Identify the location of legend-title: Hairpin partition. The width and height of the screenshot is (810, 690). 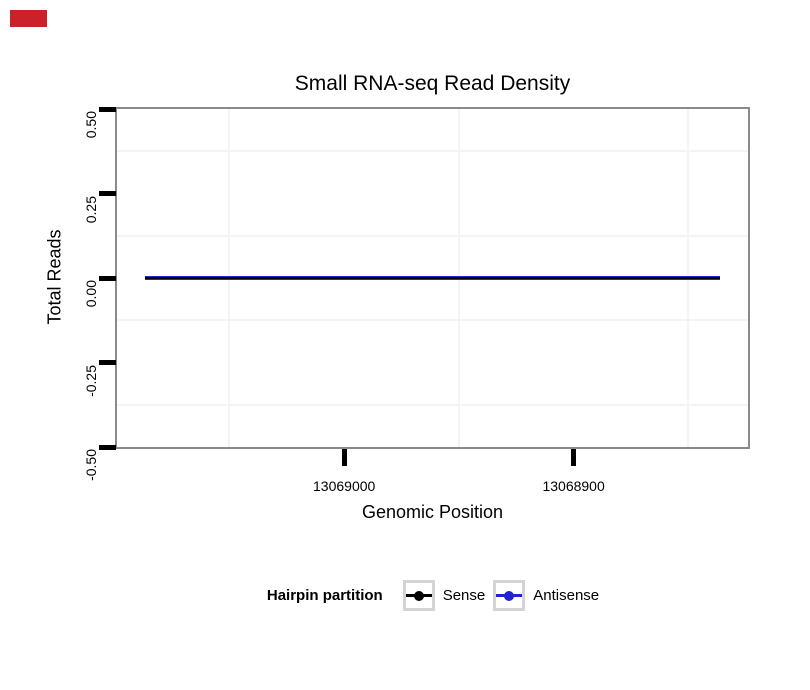
(324, 595).